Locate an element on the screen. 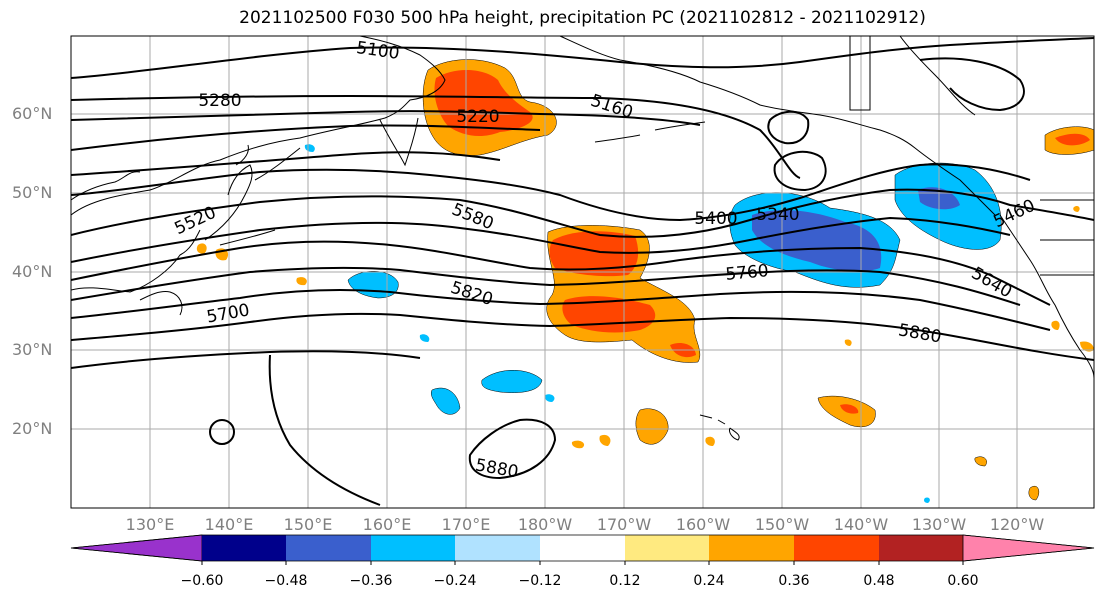  colorbar-extend-high is located at coordinates (1028, 548).